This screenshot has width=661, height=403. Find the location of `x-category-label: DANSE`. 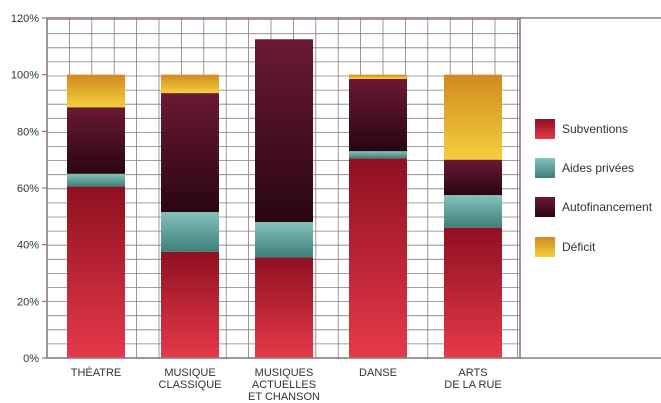

x-category-label: DANSE is located at coordinates (378, 373).